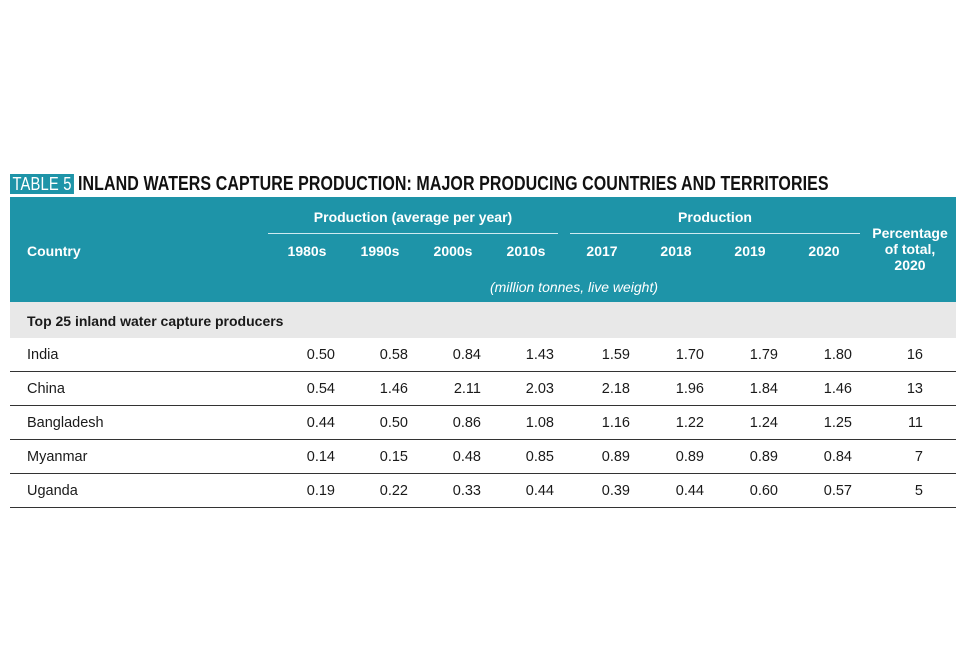  I want to click on table-row: China 0.54 1.46 2.11 2.03 2.18 1.96 1.84 1.46 13, so click(483, 389).